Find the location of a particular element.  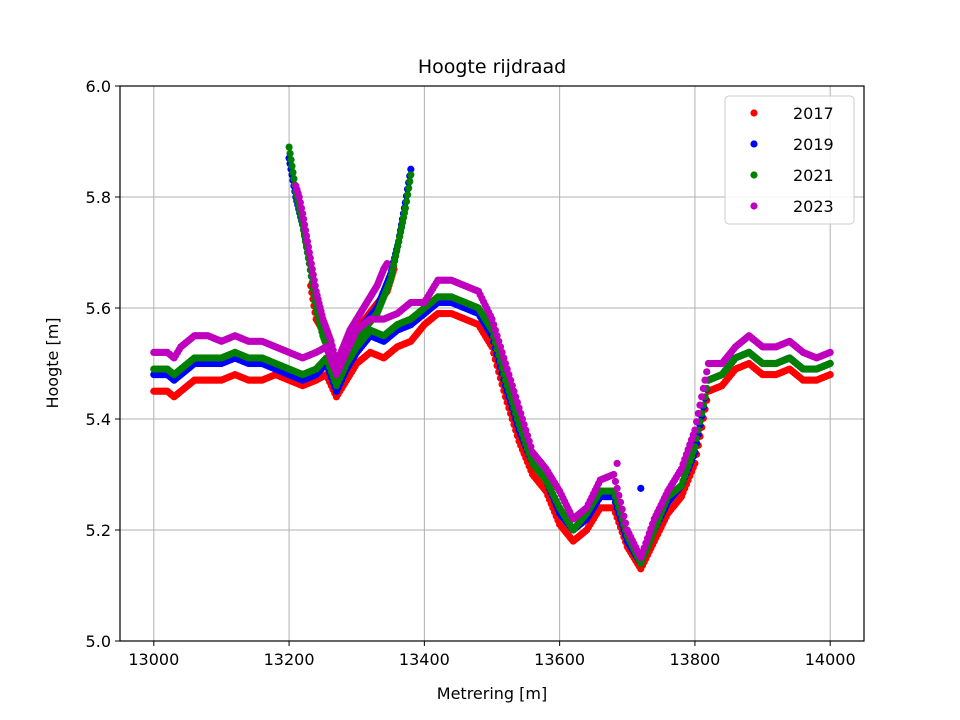

chart-title: Hoogte rijdraad is located at coordinates (492, 67).